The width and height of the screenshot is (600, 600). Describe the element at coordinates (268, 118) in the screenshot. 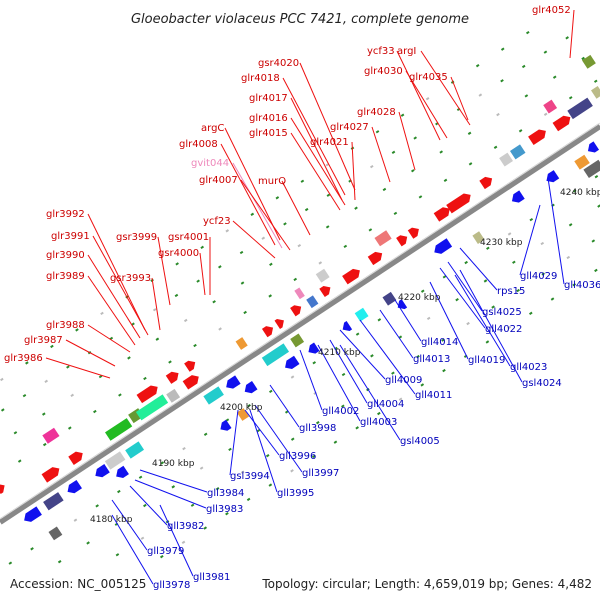

I see `gene-label-forward: glr4016` at that location.